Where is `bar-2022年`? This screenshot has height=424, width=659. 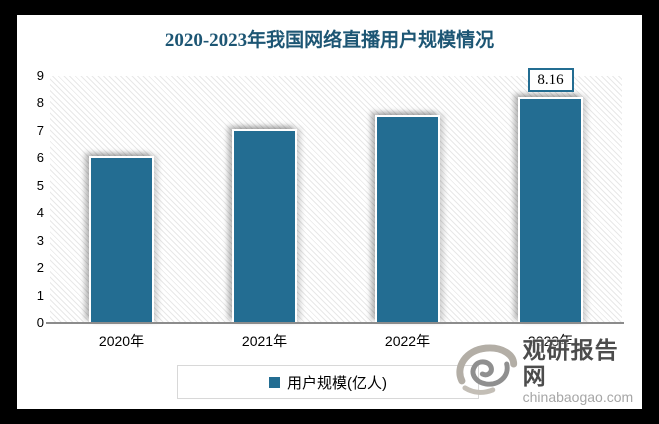 bar-2022年 is located at coordinates (407, 219).